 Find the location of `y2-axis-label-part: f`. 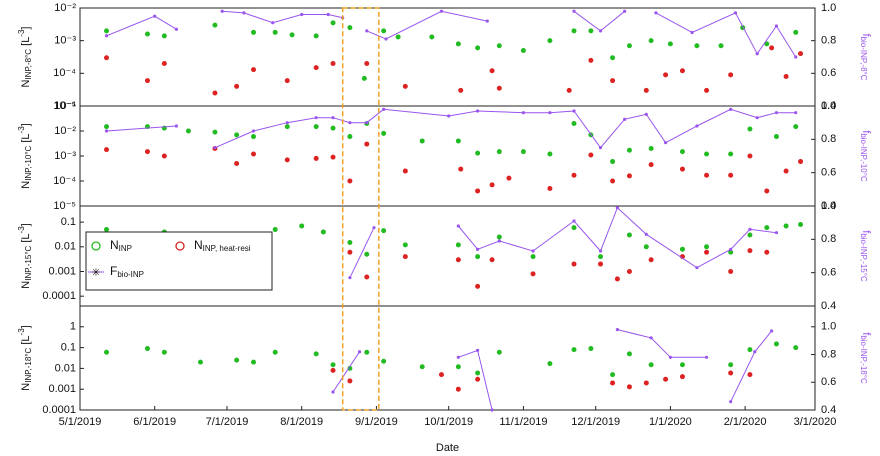

y2-axis-label-part: f is located at coordinates (866, 232).